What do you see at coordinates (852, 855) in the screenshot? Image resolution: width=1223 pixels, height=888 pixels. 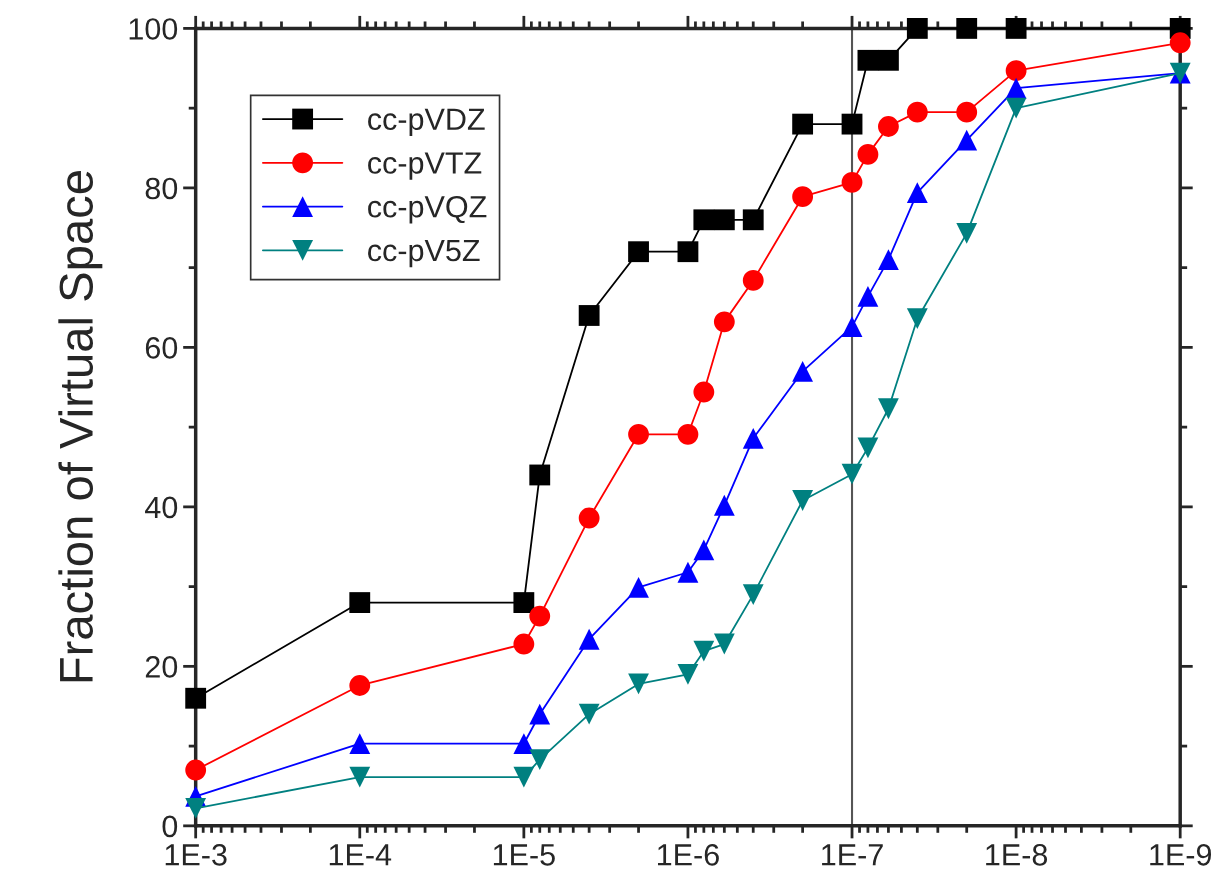 I see `x-tick-label: 1E-7` at bounding box center [852, 855].